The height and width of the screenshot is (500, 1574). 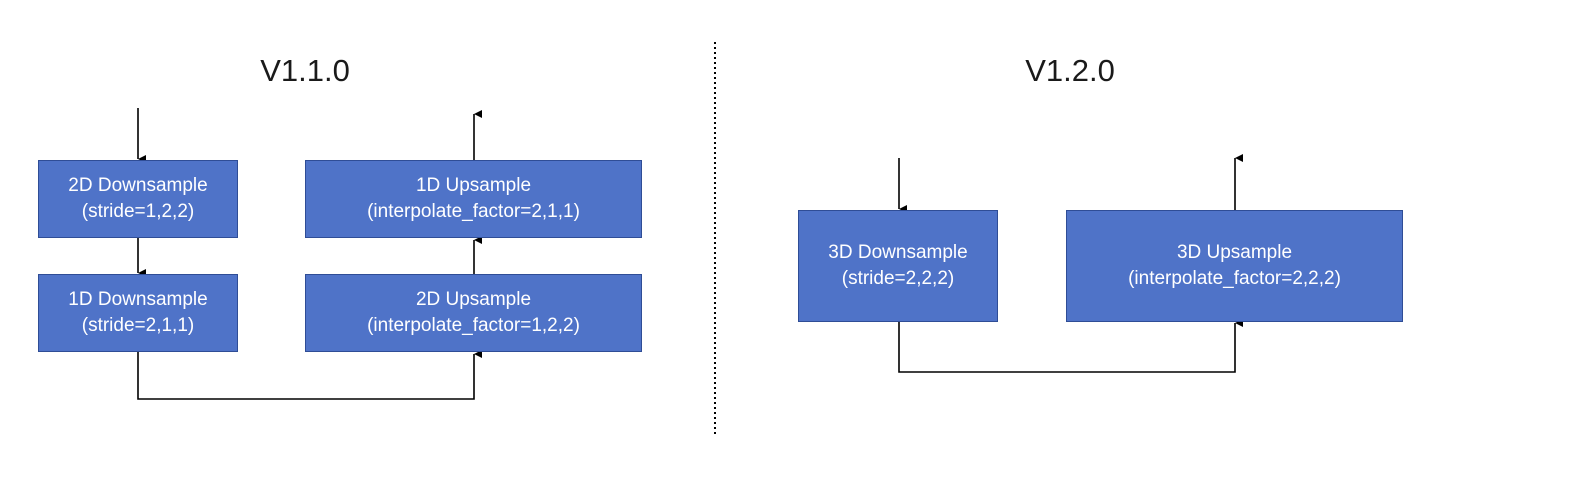 I want to click on upsample-1d-label: 1D Upsample, so click(x=473, y=186).